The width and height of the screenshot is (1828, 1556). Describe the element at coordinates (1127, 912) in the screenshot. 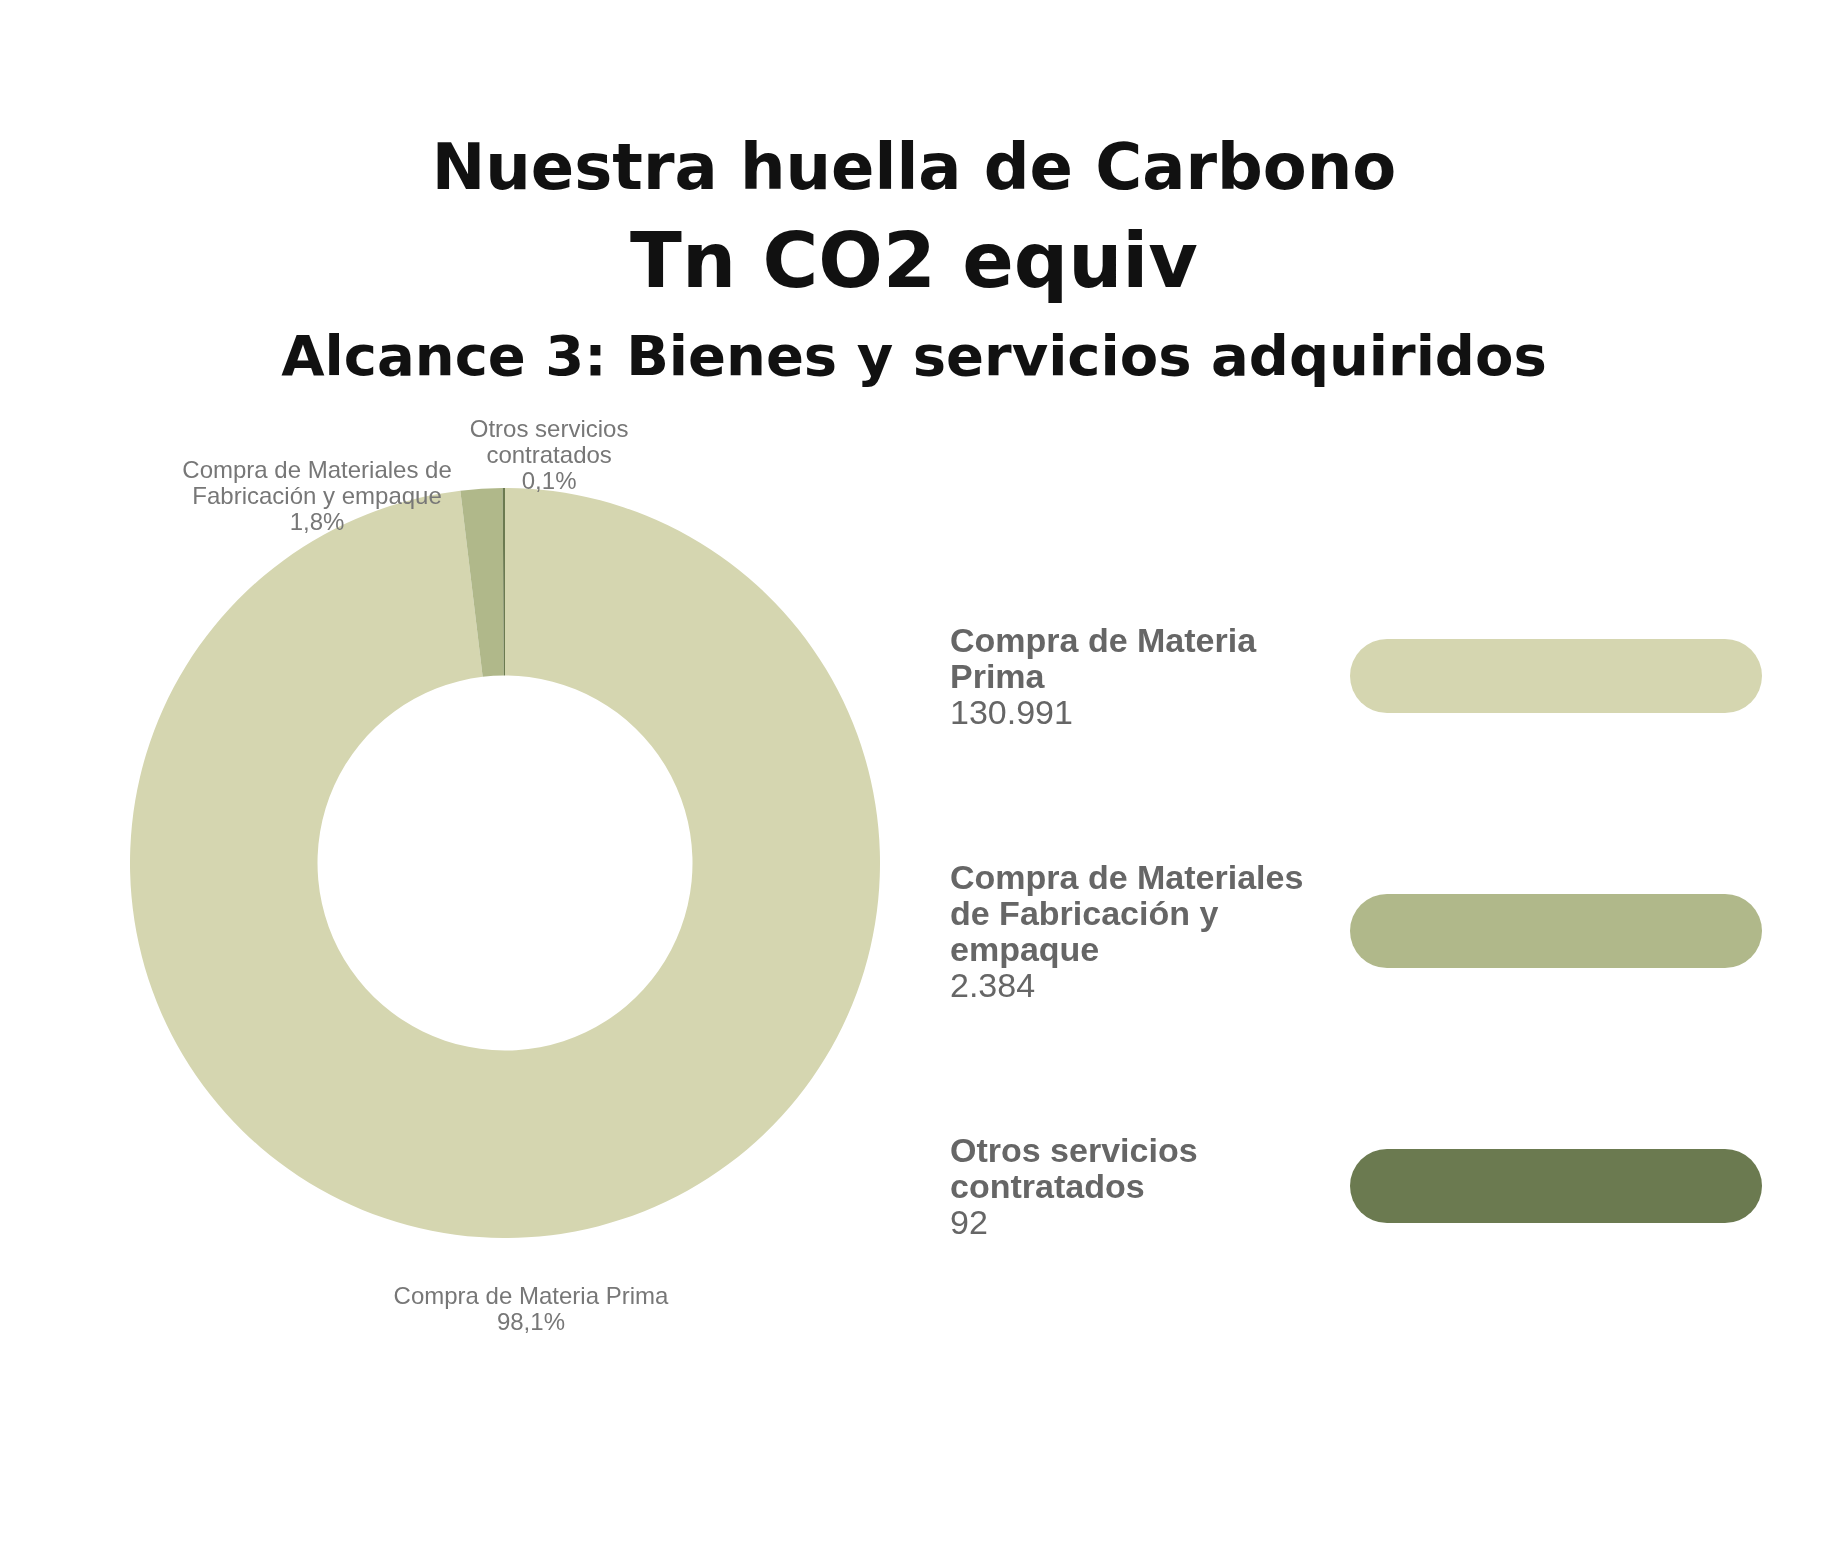

I see `category-label: Compra de Materiales de Fabricación y empaque` at that location.